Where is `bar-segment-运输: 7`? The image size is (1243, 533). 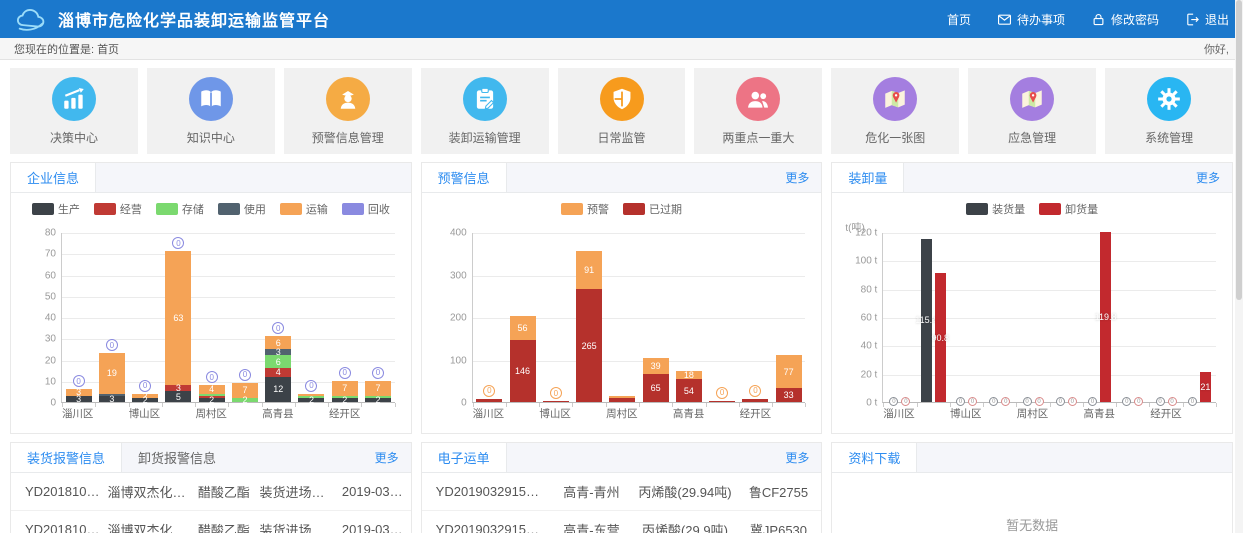 bar-segment-运输: 7 is located at coordinates (244, 390).